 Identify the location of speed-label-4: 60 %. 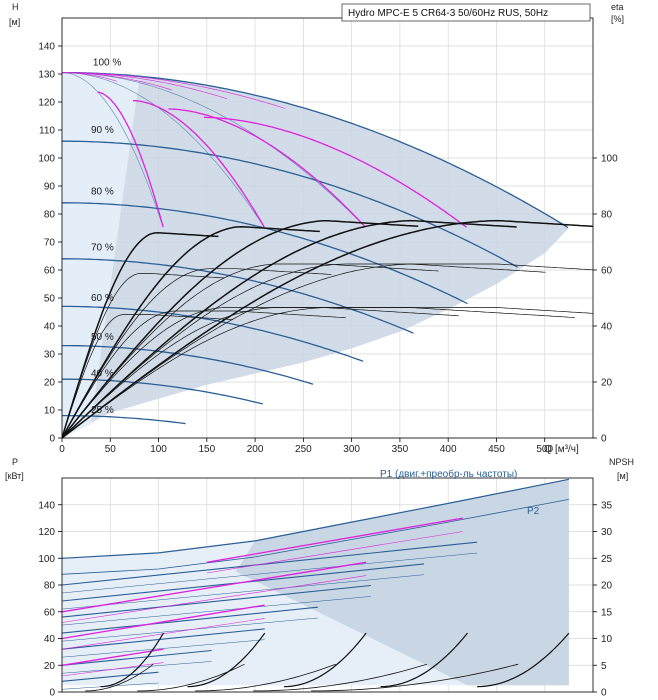
(102, 298).